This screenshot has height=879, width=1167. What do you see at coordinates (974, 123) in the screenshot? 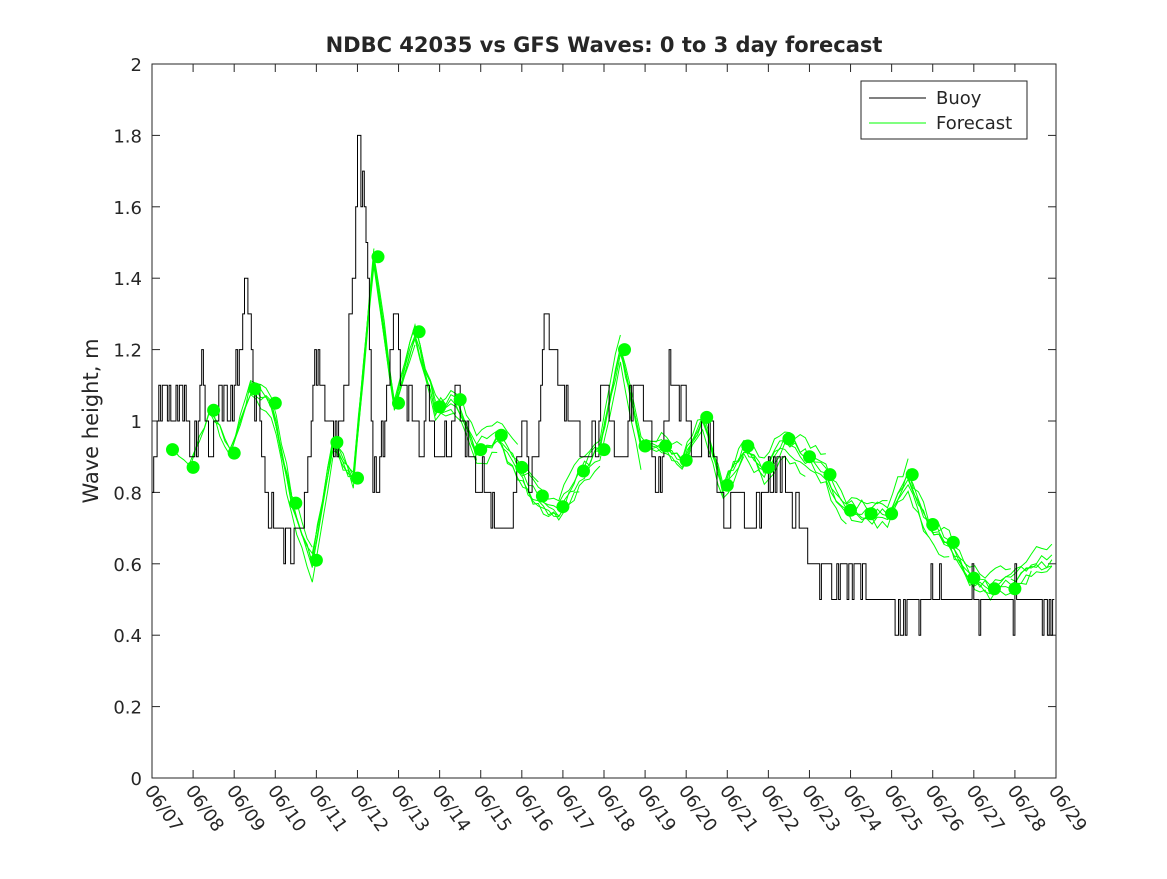
I see `legend-forecast-label: Forecast` at bounding box center [974, 123].